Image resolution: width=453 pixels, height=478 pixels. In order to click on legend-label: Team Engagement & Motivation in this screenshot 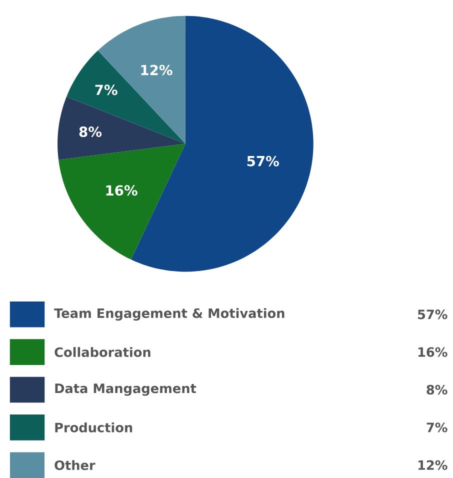, I will do `click(169, 314)`.